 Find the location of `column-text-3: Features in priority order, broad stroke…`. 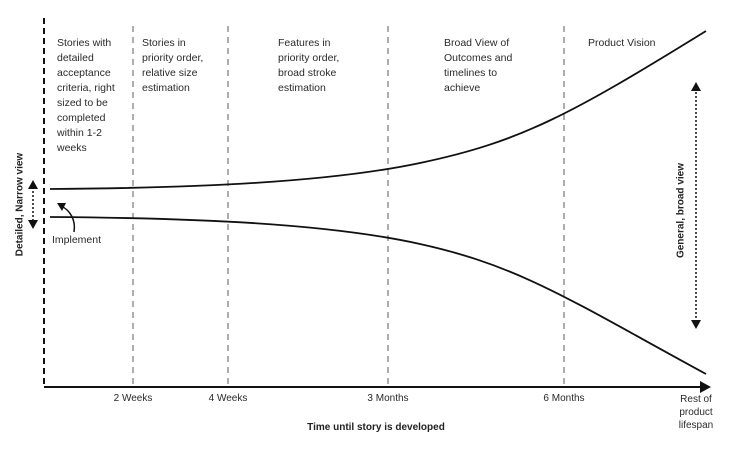

column-text-3: Features in priority order, broad stroke… is located at coordinates (308, 66).